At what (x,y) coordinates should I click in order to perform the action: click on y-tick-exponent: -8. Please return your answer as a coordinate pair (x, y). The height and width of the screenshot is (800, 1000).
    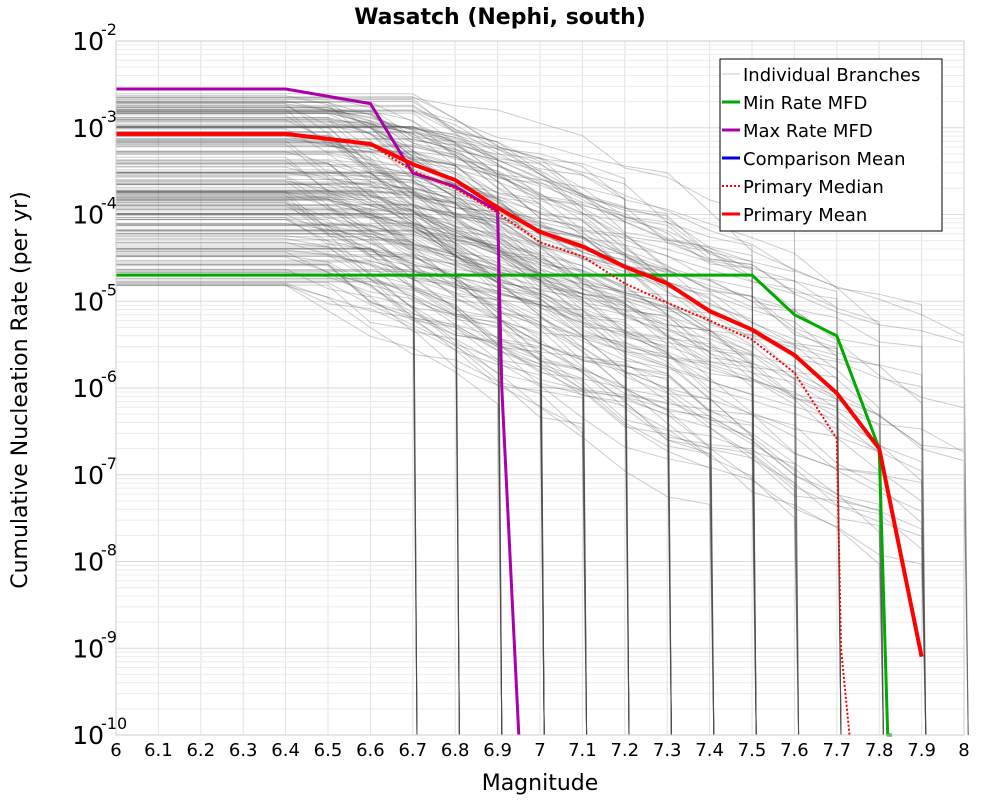
    Looking at the image, I should click on (109, 550).